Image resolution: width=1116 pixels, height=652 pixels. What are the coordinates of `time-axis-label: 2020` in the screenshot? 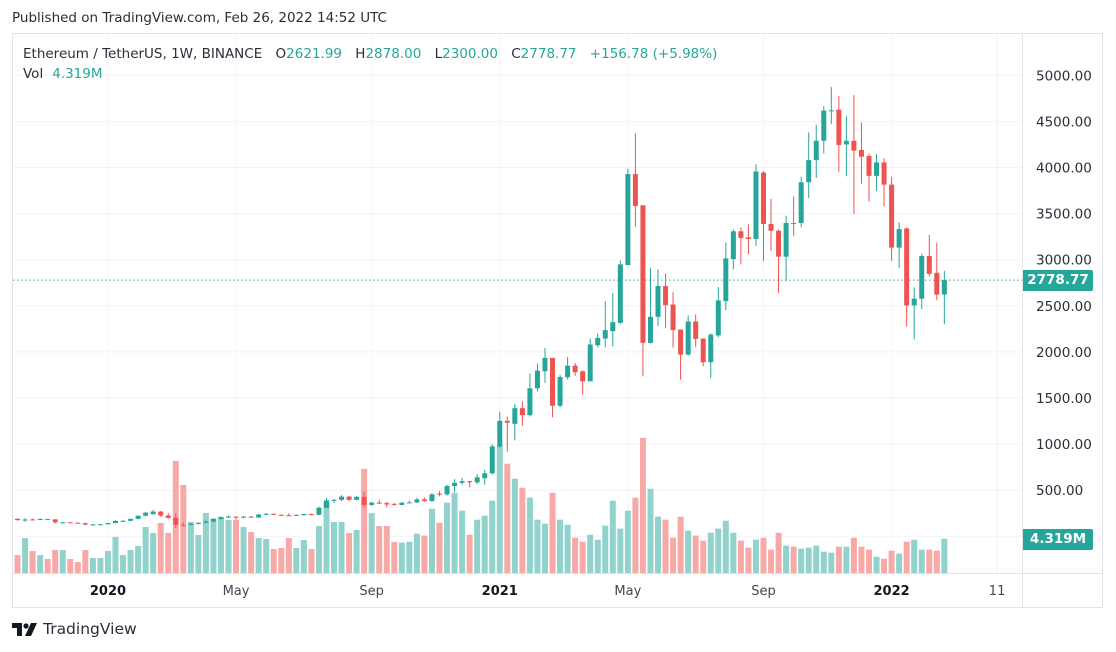 It's located at (108, 591).